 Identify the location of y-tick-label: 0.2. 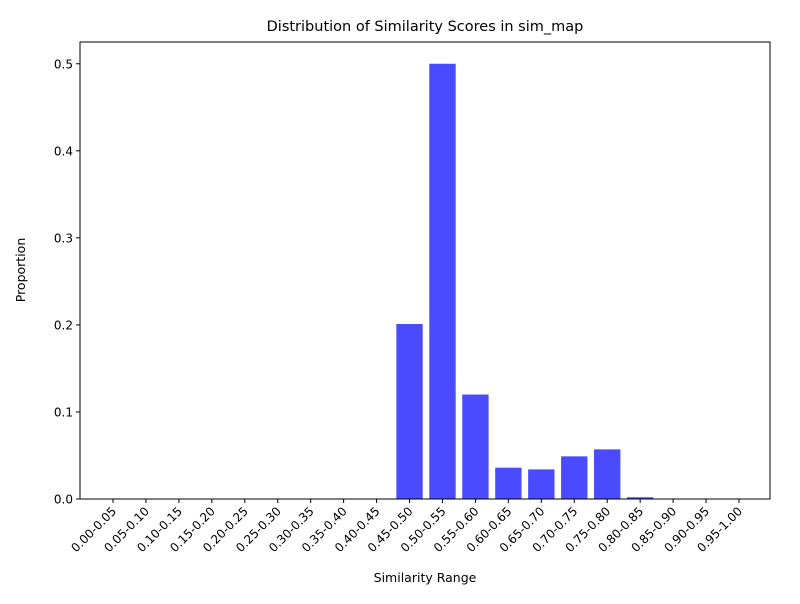
(63, 325).